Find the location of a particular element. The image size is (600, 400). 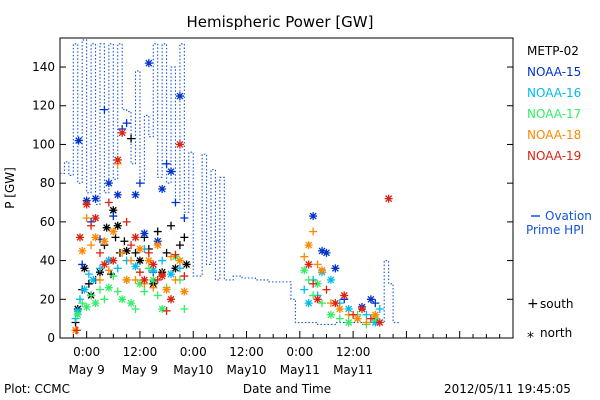

ovation-legend: Ovation Prime HPI is located at coordinates (559, 223).